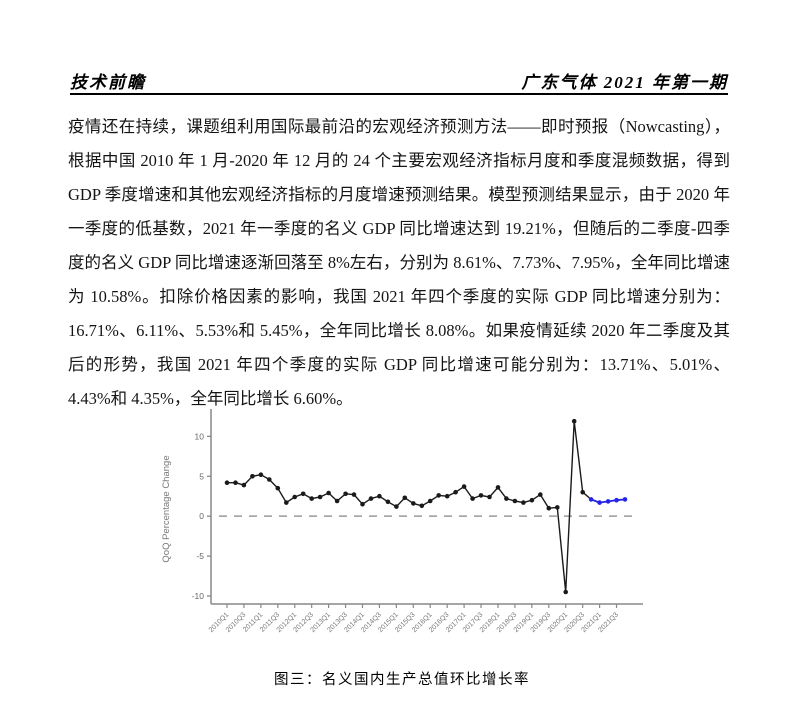 This screenshot has height=704, width=792. I want to click on svg-text: -10, so click(198, 596).